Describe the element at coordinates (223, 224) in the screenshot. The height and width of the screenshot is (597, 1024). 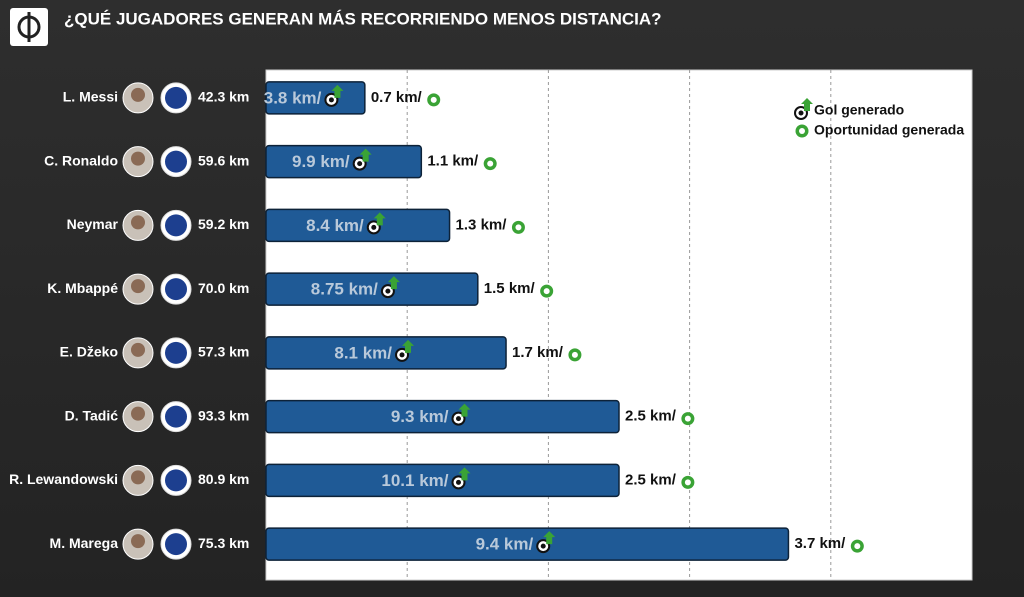
I see `distance-label: 59.2 km` at that location.